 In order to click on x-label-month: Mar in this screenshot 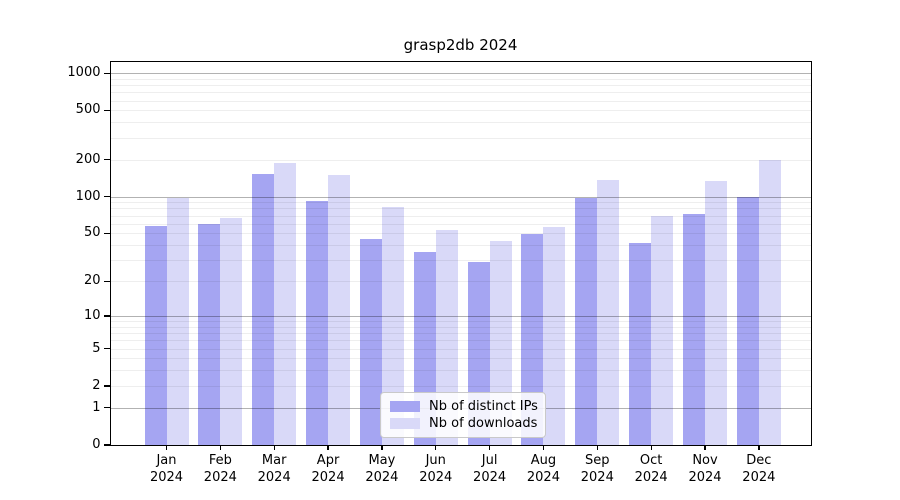, I will do `click(274, 460)`.